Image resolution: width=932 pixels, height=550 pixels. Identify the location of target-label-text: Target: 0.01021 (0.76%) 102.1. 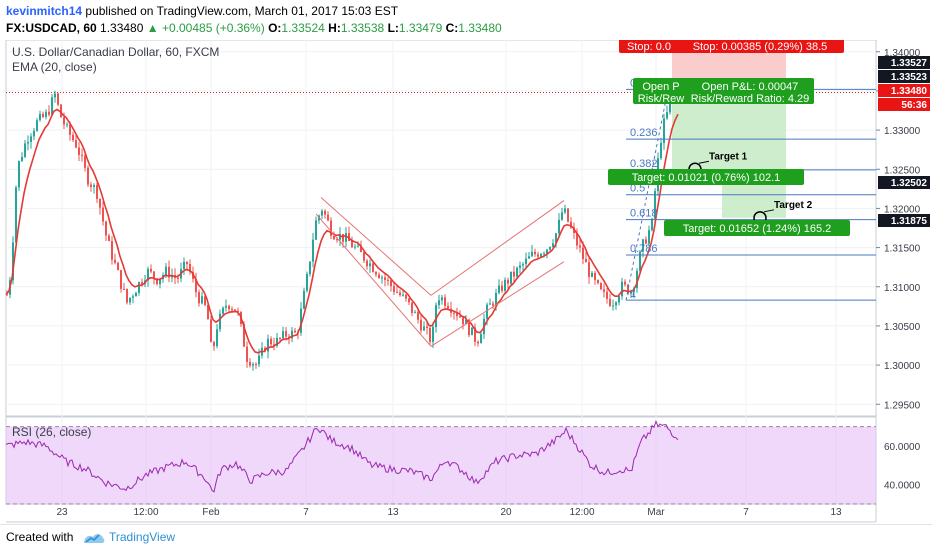
(706, 178).